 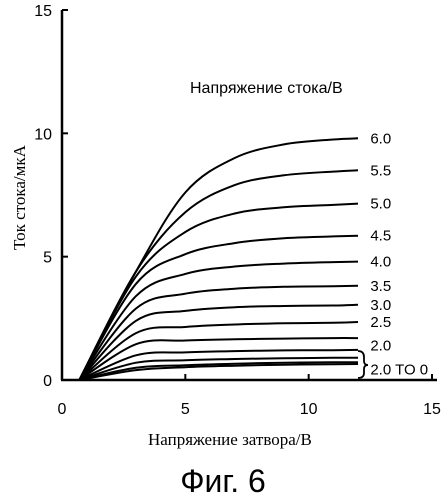 What do you see at coordinates (309, 409) in the screenshot?
I see `x-tick-label: 10` at bounding box center [309, 409].